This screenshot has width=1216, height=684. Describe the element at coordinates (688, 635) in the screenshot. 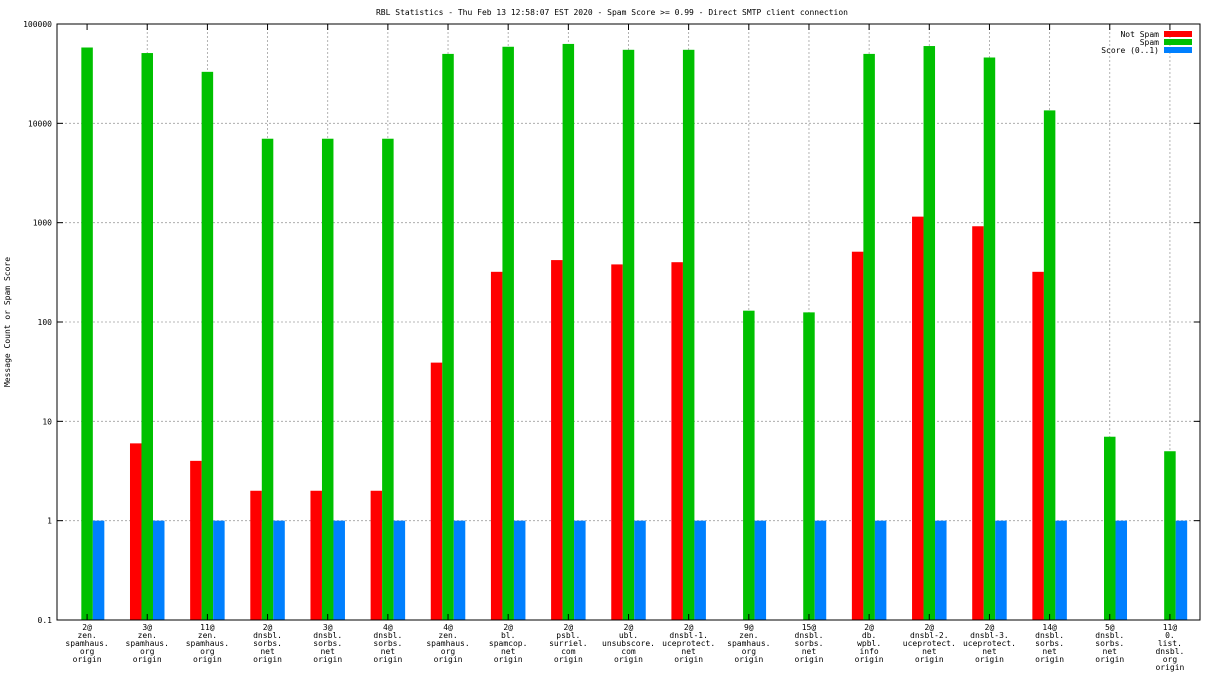

I see `x-tick-label-line: dnsbl-1.` at that location.